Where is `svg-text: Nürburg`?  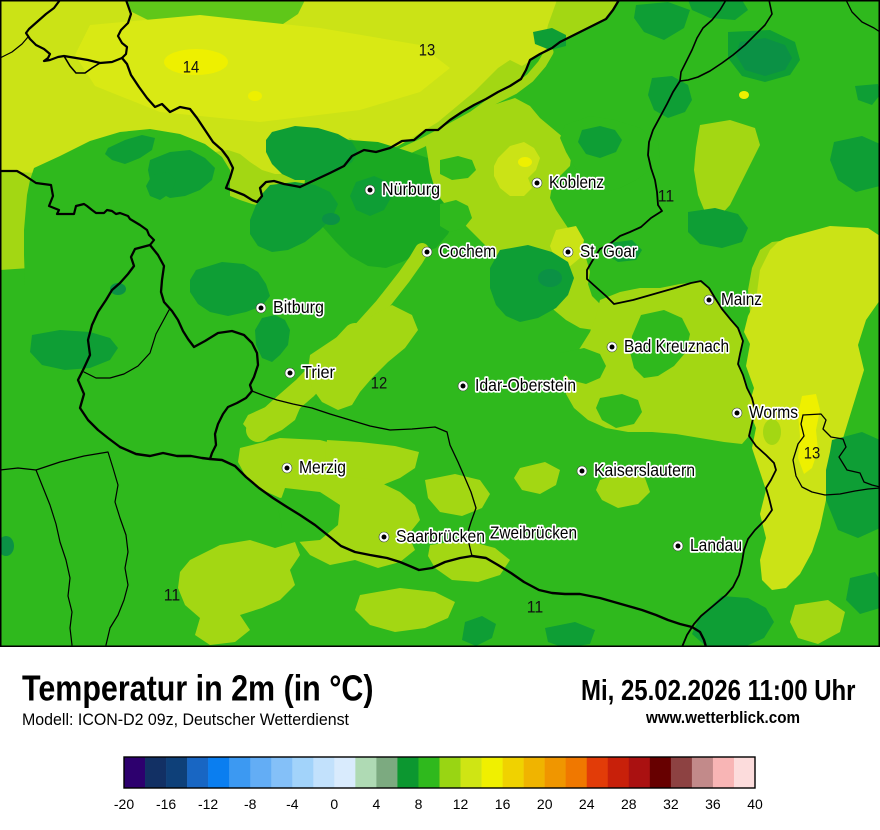
svg-text: Nürburg is located at coordinates (411, 189).